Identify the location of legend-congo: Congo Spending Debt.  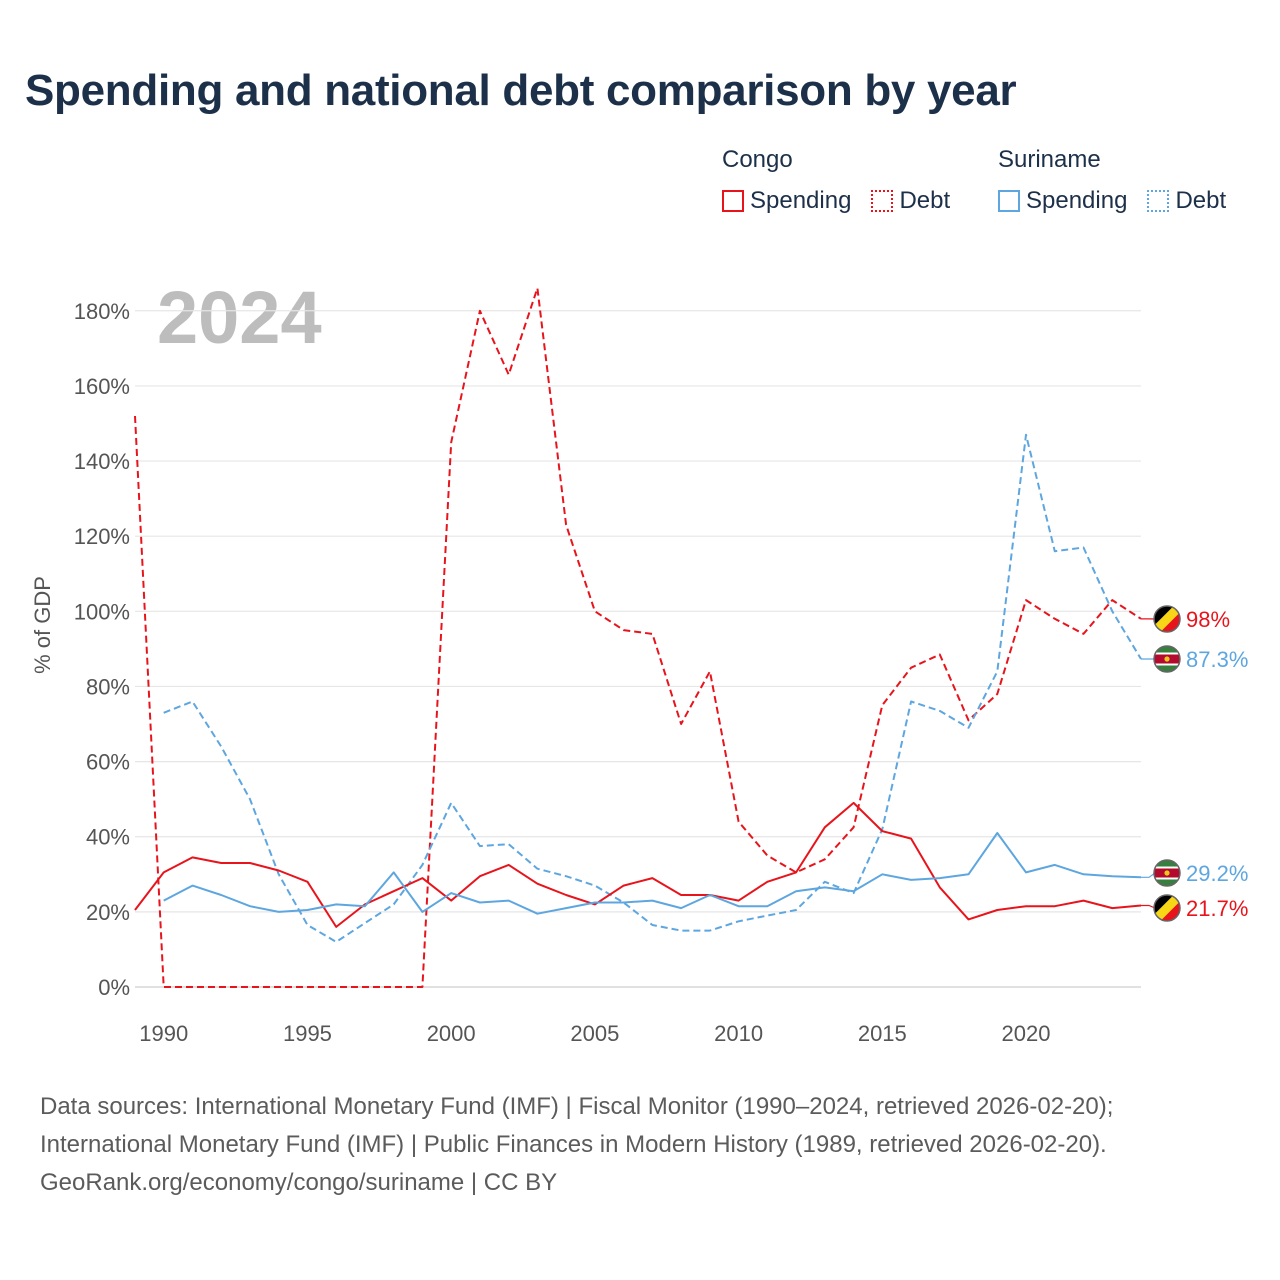
(836, 180).